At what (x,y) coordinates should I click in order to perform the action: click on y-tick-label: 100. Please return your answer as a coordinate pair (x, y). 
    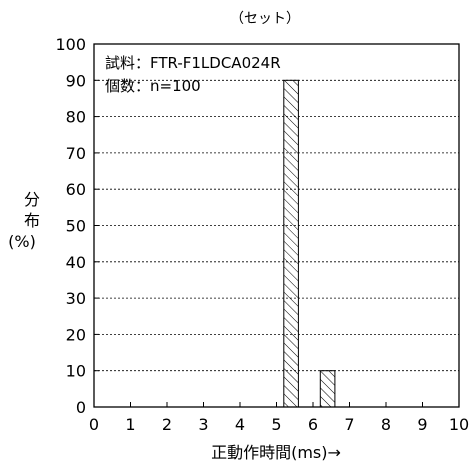
    Looking at the image, I should click on (70, 44).